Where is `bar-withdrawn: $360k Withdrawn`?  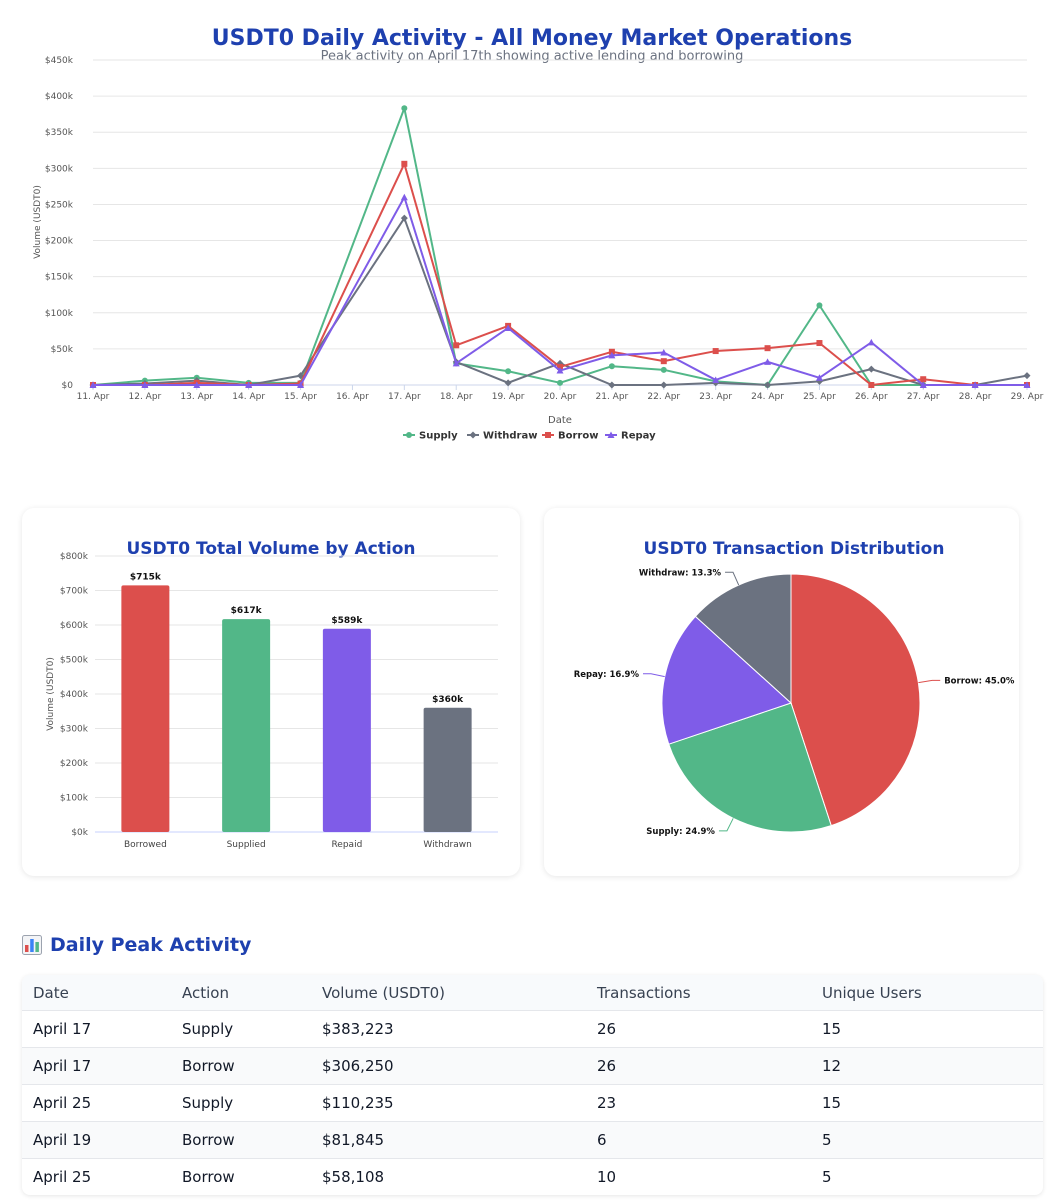 bar-withdrawn: $360k Withdrawn is located at coordinates (447, 772).